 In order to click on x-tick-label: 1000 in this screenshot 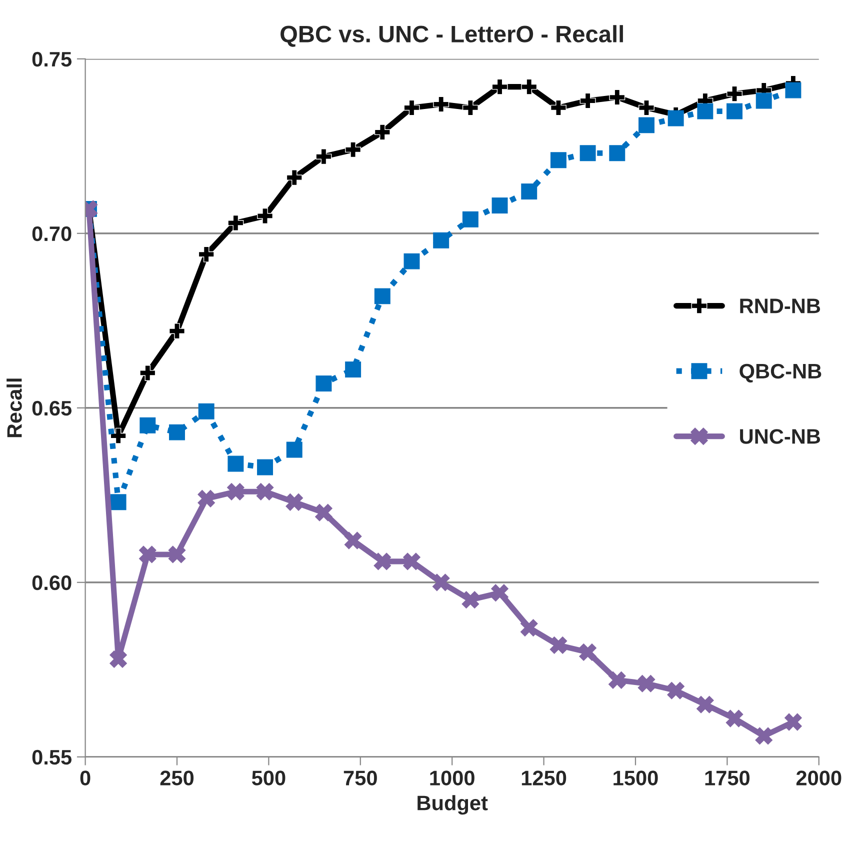, I will do `click(452, 778)`.